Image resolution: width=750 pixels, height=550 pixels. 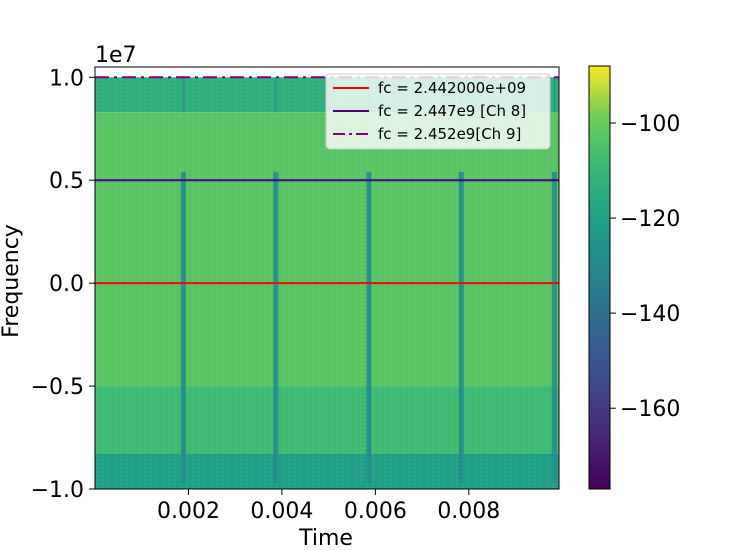 I want to click on legend-box, so click(x=438, y=111).